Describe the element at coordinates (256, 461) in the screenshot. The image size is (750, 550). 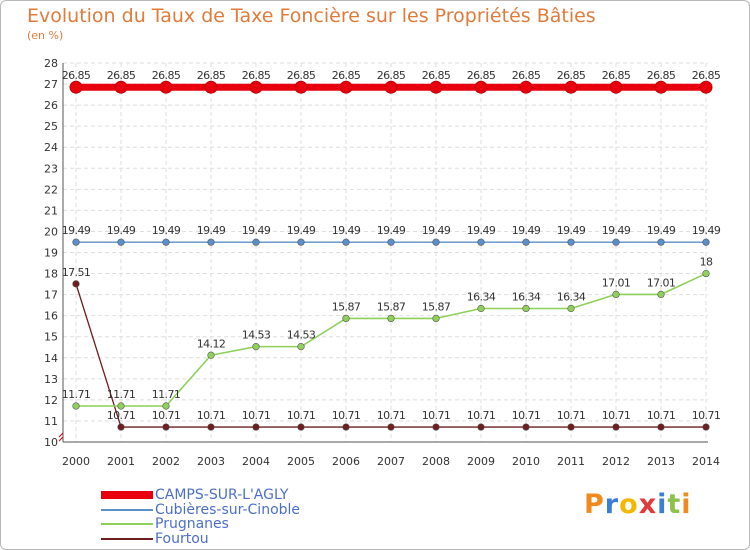
I see `x-tick-label: 2004` at that location.